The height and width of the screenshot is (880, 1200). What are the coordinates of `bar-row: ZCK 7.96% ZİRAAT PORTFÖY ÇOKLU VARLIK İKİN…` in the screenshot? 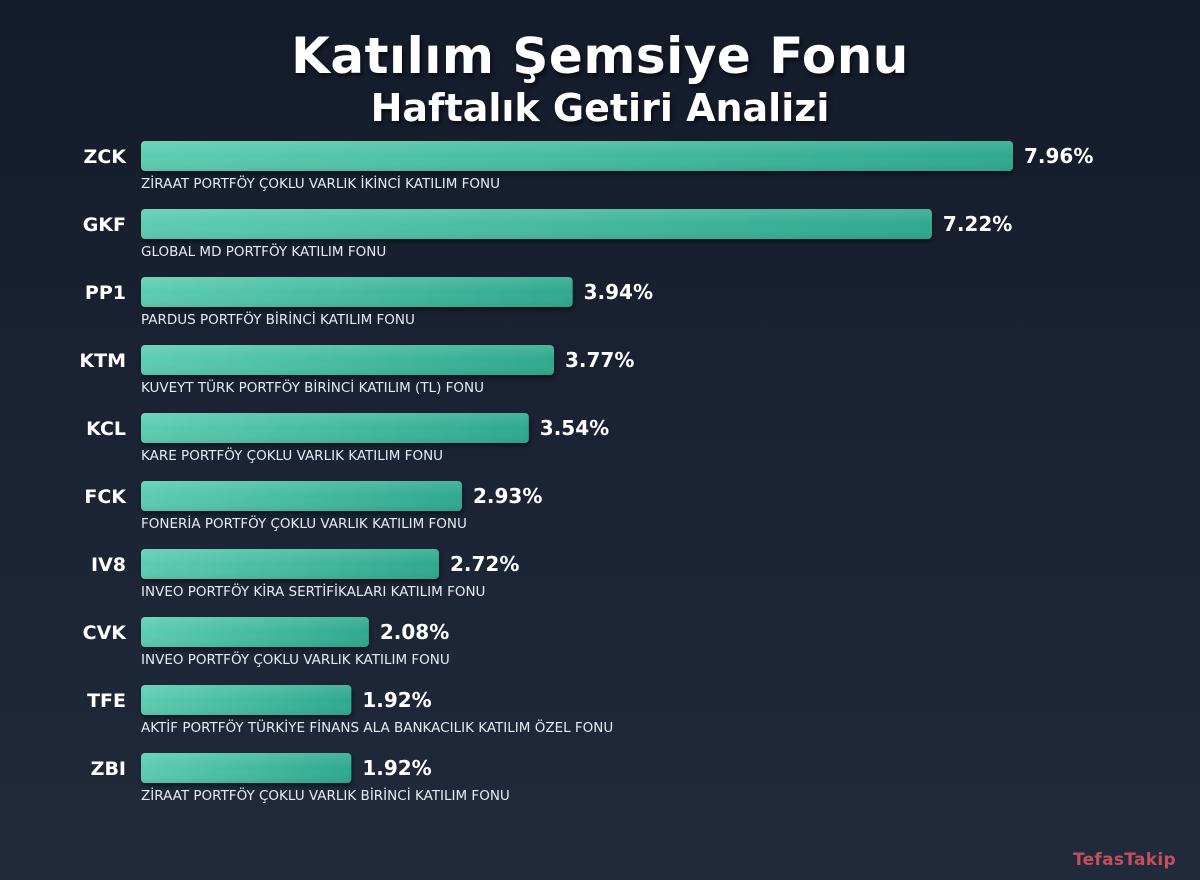 It's located at (588, 166).